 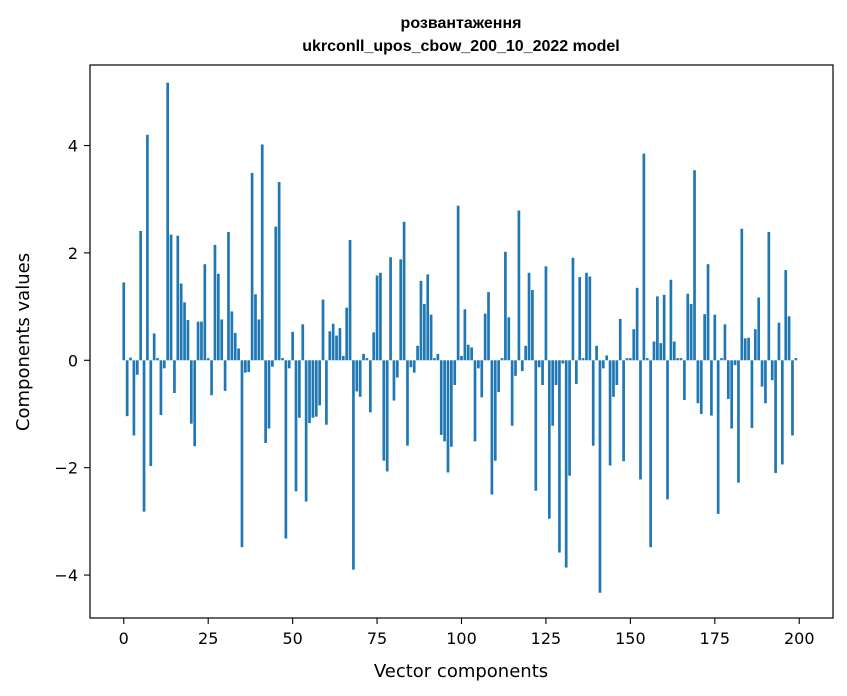 What do you see at coordinates (73, 253) in the screenshot?
I see `y-tick-label: 2` at bounding box center [73, 253].